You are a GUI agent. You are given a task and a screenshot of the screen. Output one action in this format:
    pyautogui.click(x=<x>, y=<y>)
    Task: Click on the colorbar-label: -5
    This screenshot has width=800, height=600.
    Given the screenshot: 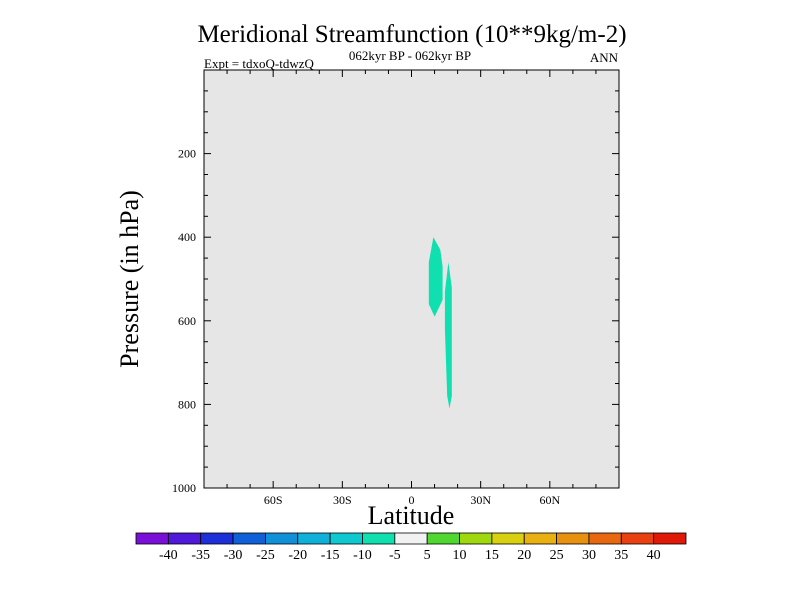 What is the action you would take?
    pyautogui.click(x=395, y=555)
    